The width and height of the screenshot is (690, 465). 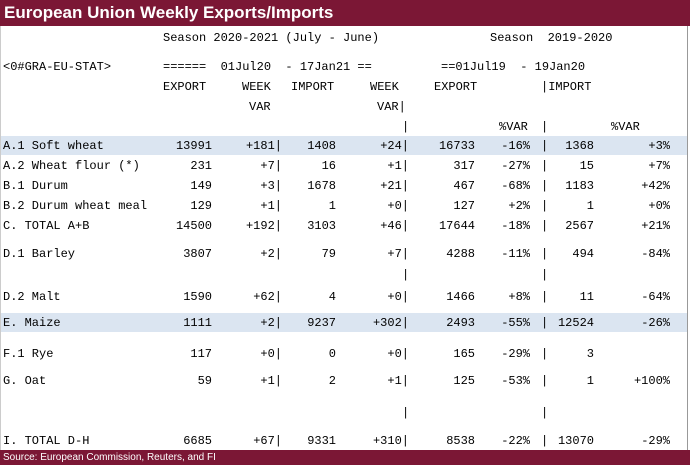 I want to click on cell-export: 117, so click(x=201, y=354).